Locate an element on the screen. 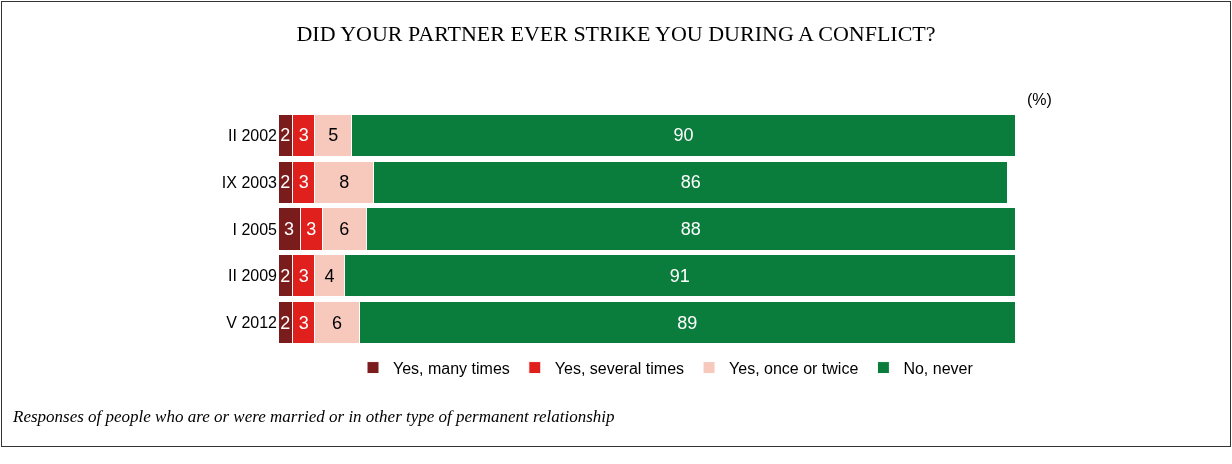 Image resolution: width=1232 pixels, height=464 pixels. data-label: 5 is located at coordinates (333, 135).